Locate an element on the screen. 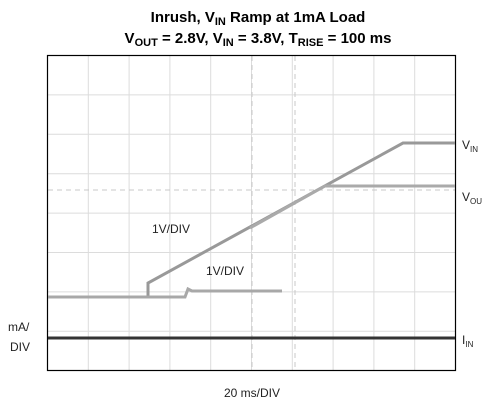  trace-label: IIN is located at coordinates (468, 341).